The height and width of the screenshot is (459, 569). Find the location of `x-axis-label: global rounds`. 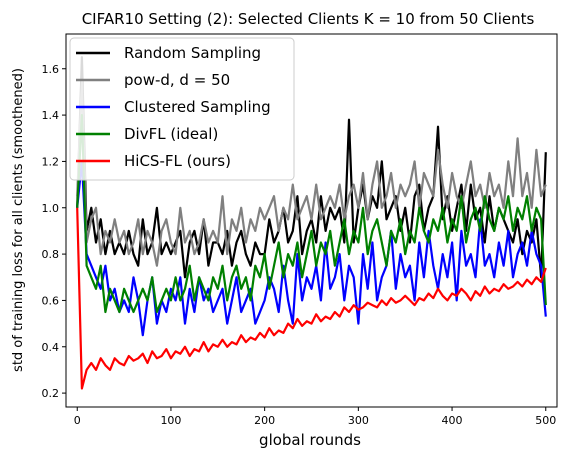

x-axis-label: global rounds is located at coordinates (310, 440).